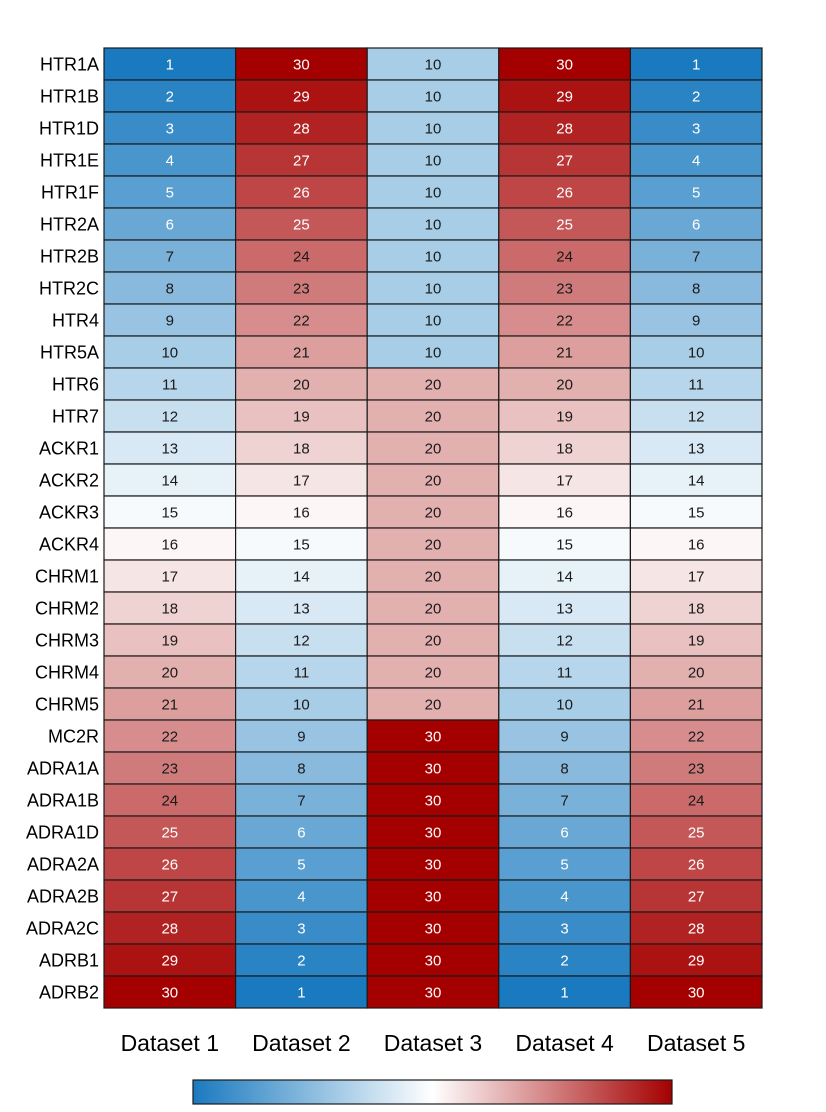  What do you see at coordinates (696, 129) in the screenshot?
I see `cell-value-label: 3` at bounding box center [696, 129].